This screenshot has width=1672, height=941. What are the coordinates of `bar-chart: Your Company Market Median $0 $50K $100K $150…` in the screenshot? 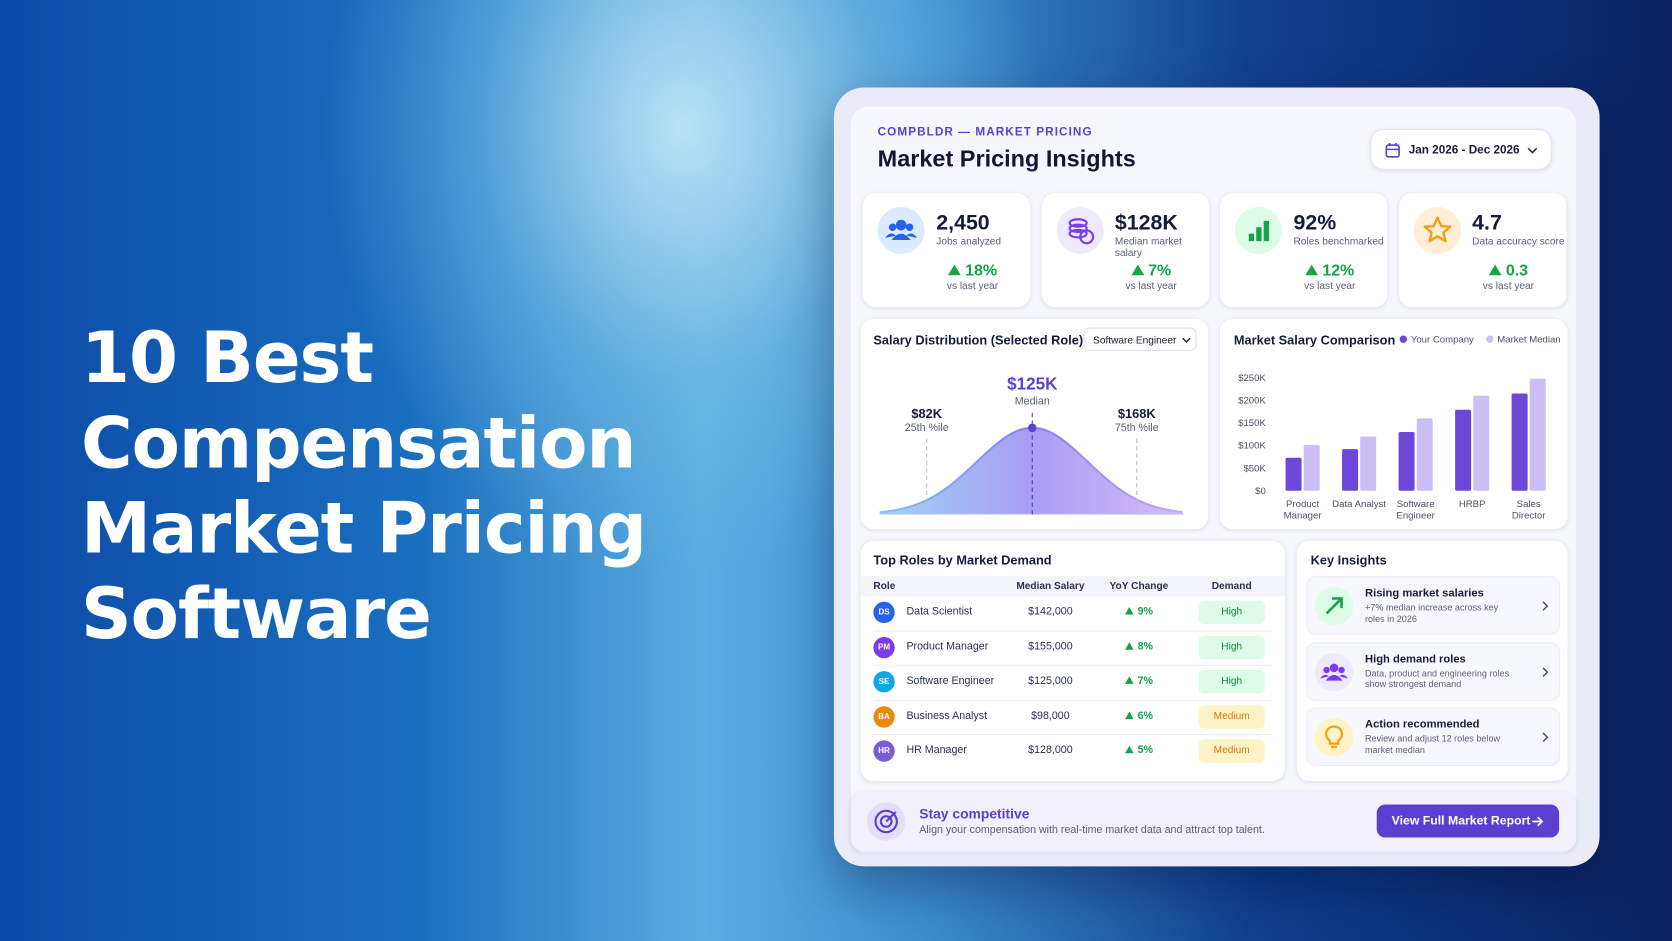 It's located at (1399, 415).